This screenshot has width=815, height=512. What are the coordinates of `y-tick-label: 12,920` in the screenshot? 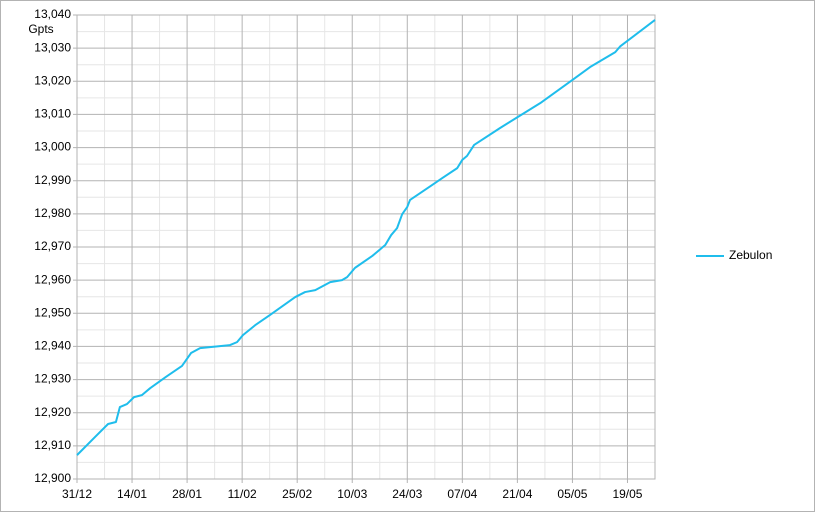 It's located at (52, 412).